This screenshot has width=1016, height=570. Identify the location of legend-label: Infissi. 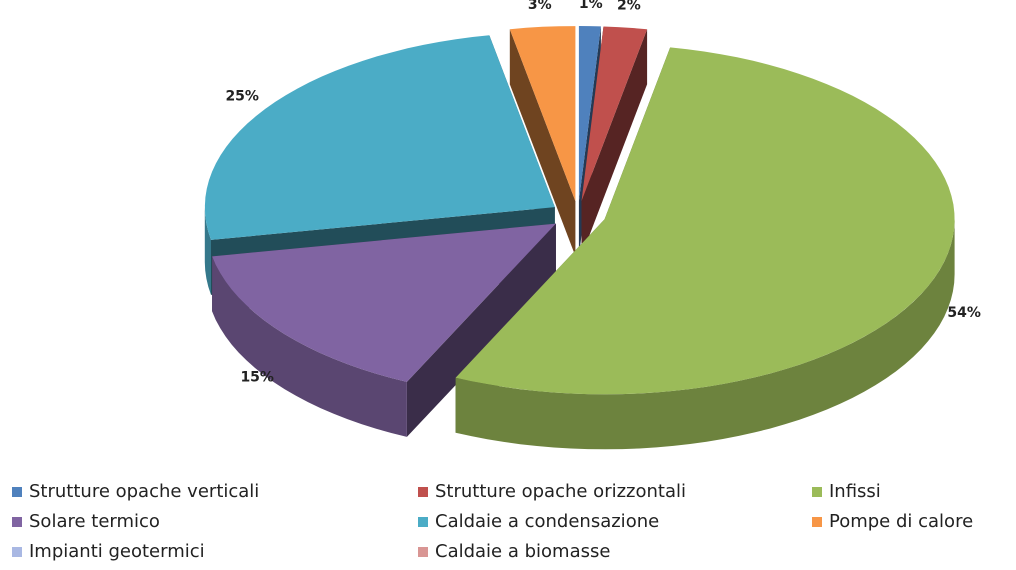
(855, 491).